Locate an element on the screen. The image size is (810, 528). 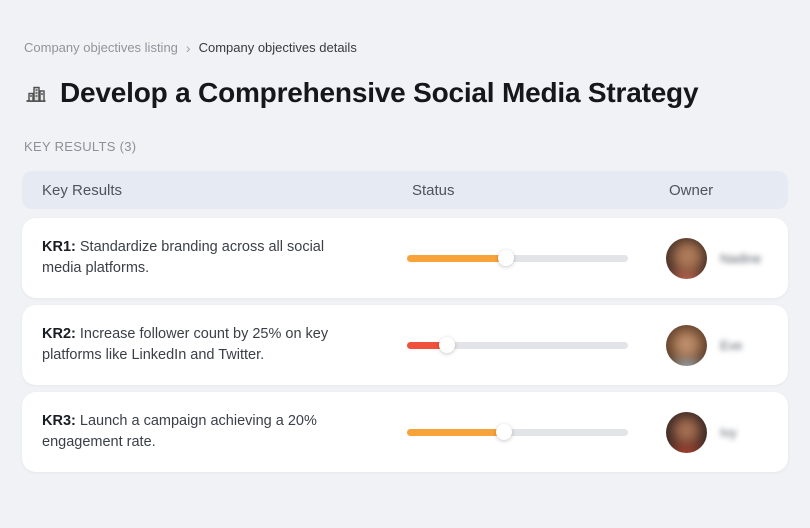
kr2-label: KR2: is located at coordinates (59, 334).